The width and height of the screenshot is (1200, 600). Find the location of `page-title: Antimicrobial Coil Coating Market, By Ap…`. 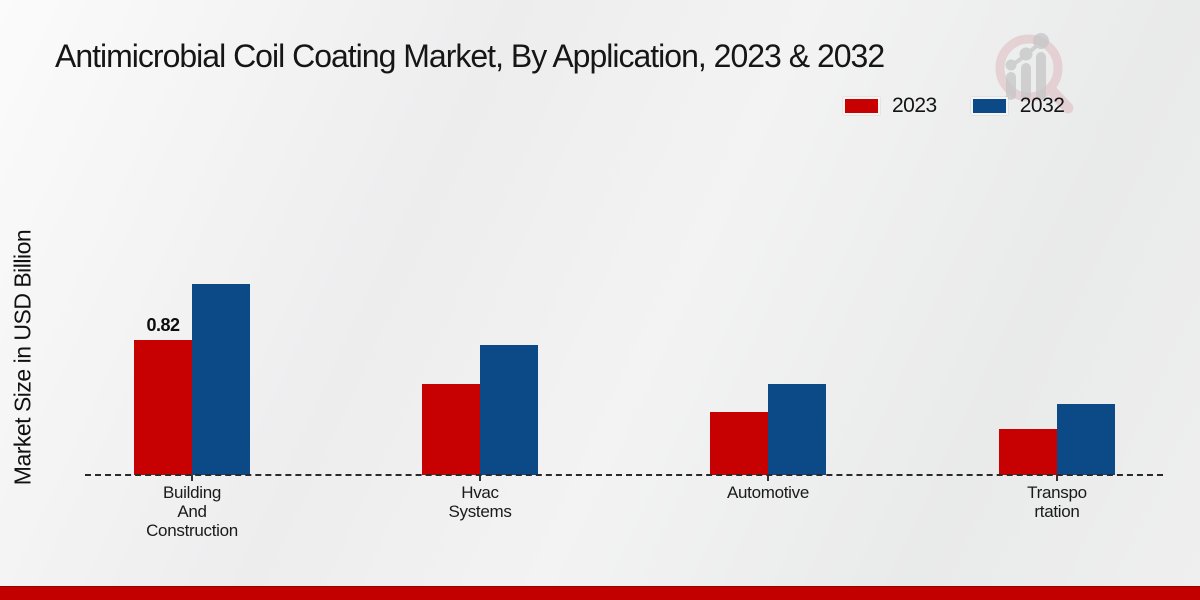

page-title: Antimicrobial Coil Coating Market, By Ap… is located at coordinates (470, 56).